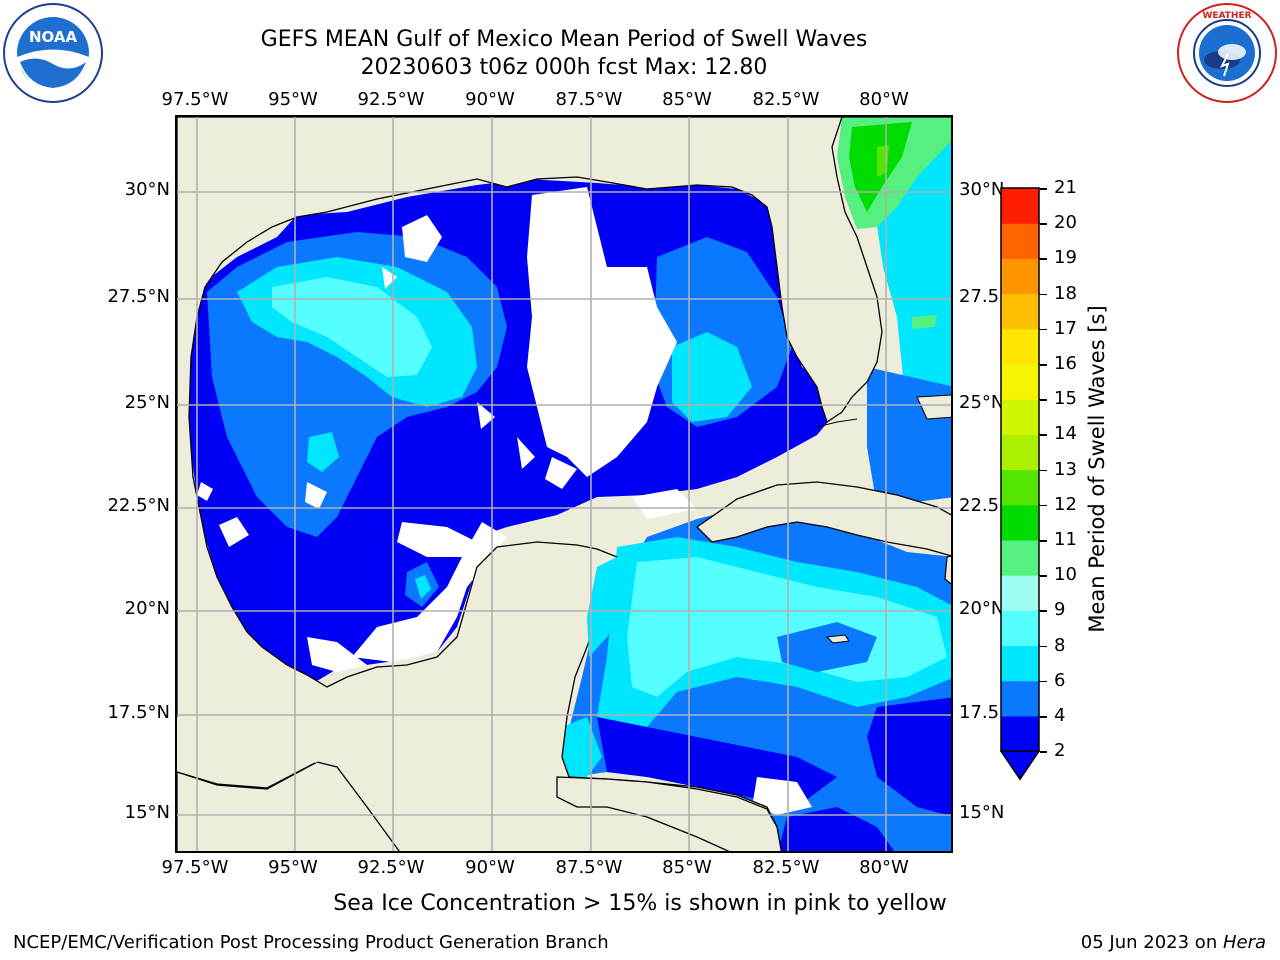 This screenshot has height=960, width=1280. Describe the element at coordinates (391, 99) in the screenshot. I see `lon-label-top: 92.5°W` at that location.